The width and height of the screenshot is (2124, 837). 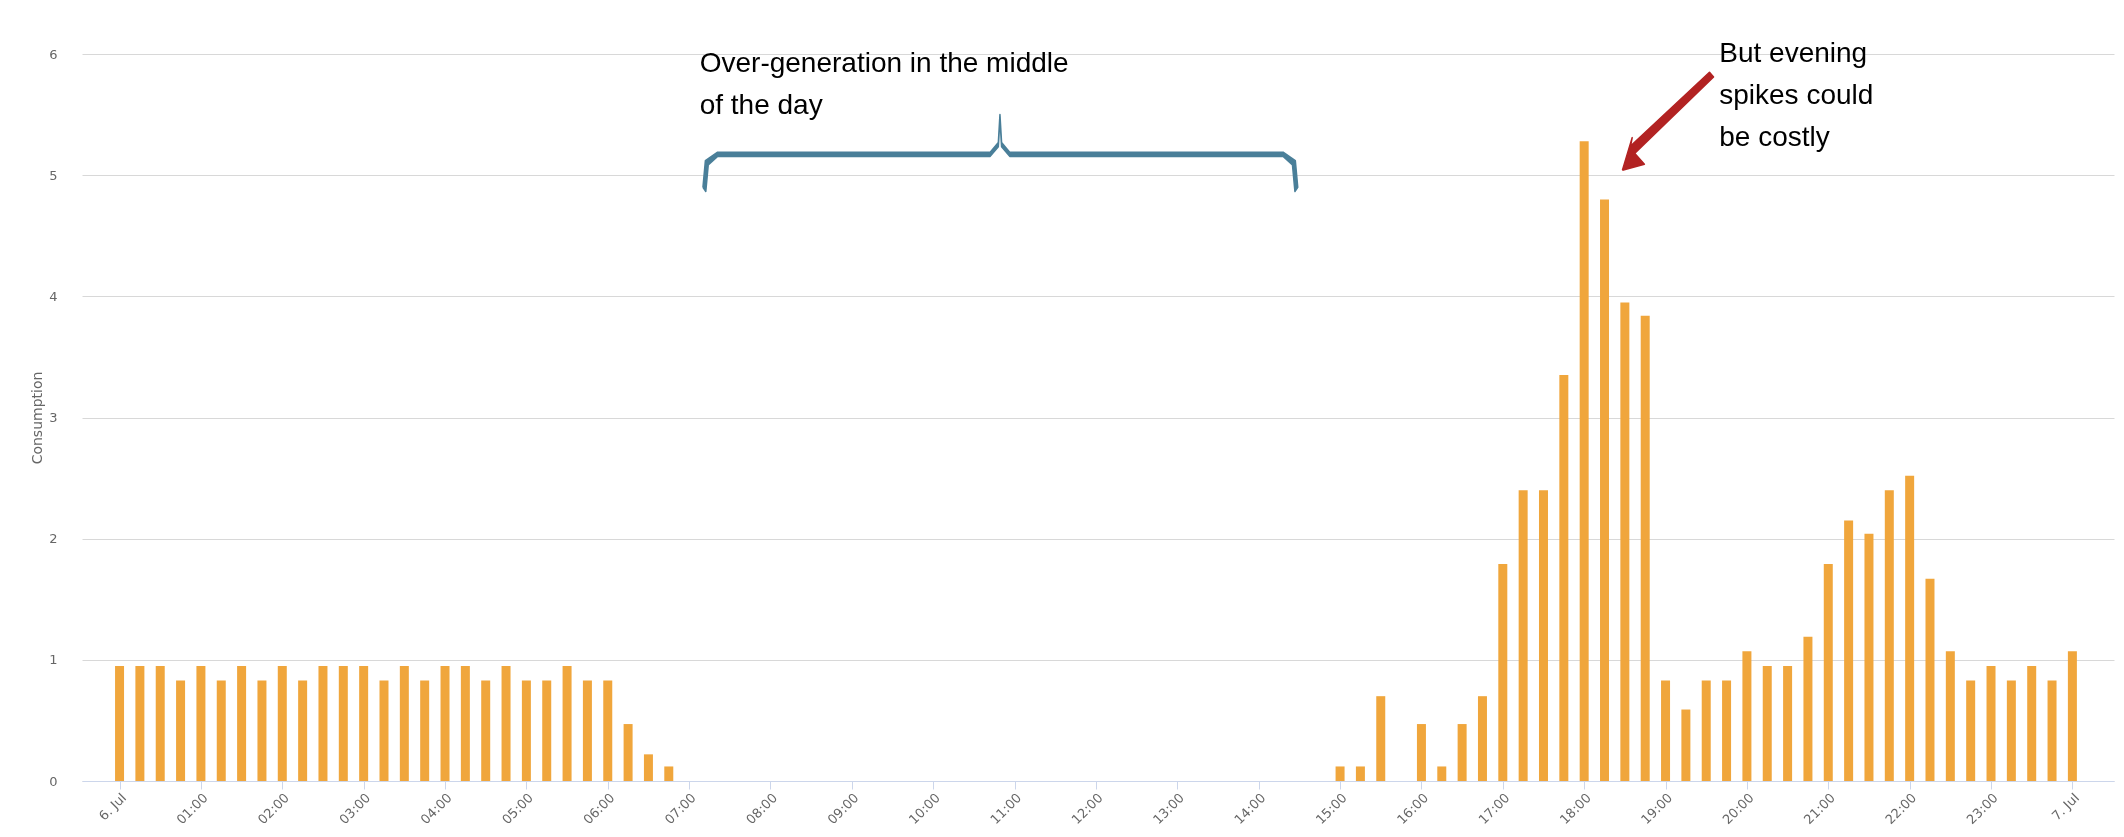 What do you see at coordinates (37, 418) in the screenshot?
I see `y-axis-title: Consumption` at bounding box center [37, 418].